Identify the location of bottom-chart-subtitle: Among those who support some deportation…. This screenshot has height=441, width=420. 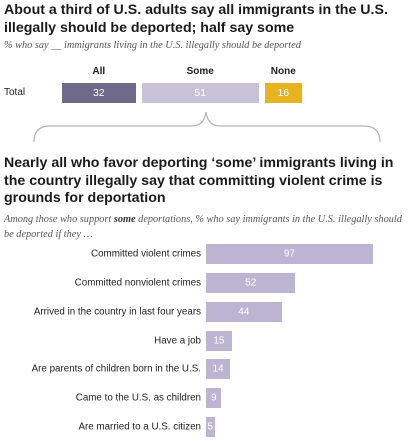
(203, 227).